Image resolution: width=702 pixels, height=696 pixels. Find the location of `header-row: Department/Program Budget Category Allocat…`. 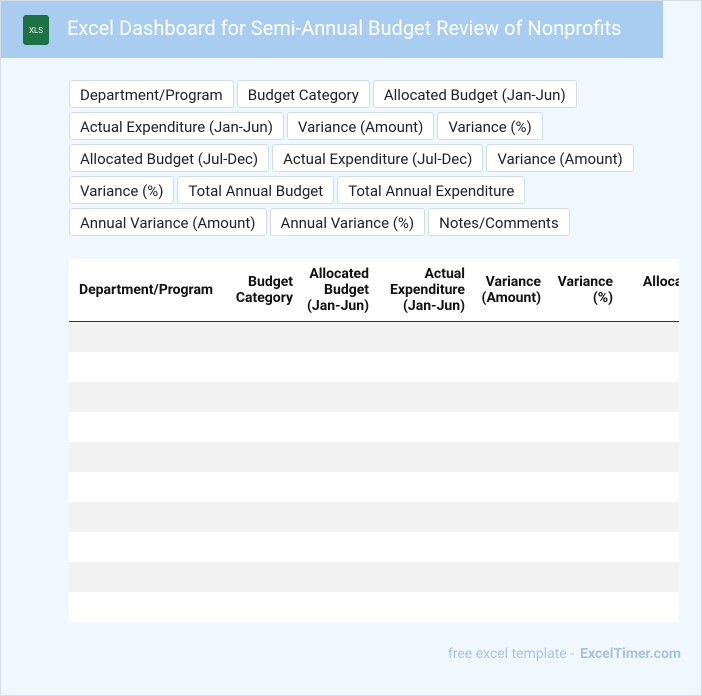

header-row: Department/Program Budget Category Allocat… is located at coordinates (374, 290).